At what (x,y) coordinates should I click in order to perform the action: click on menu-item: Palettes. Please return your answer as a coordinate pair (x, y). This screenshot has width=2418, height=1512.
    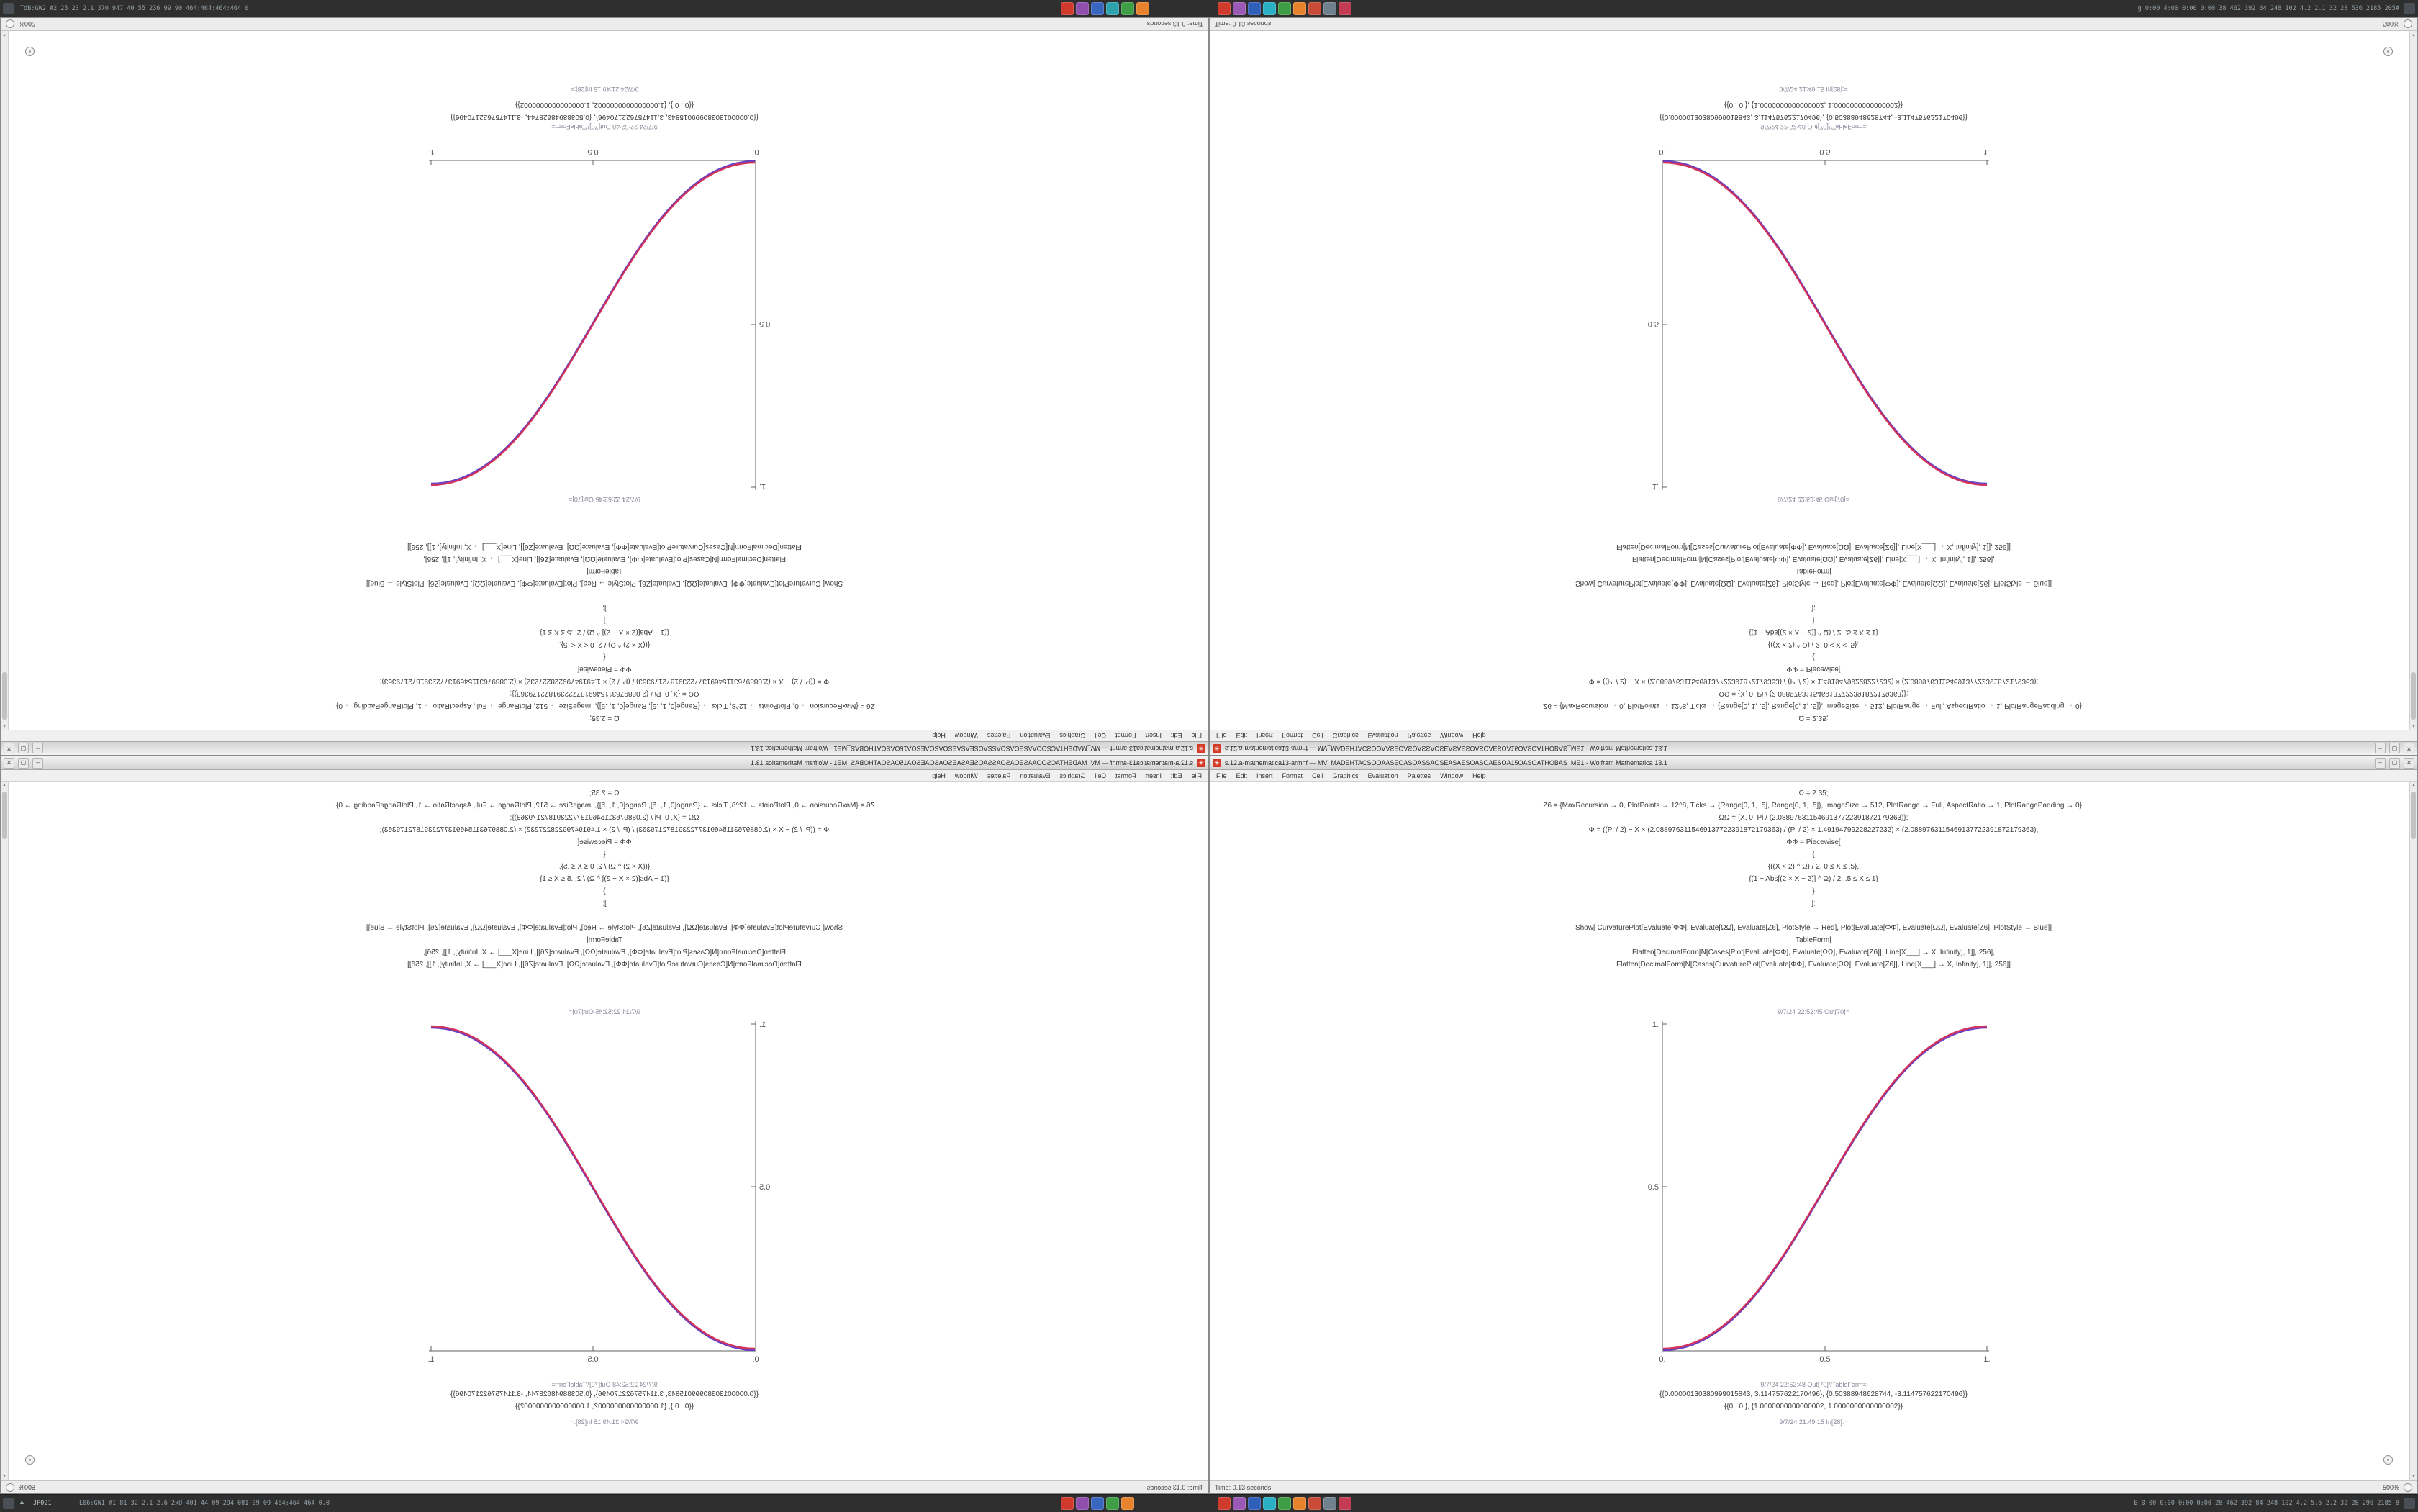
    Looking at the image, I should click on (999, 736).